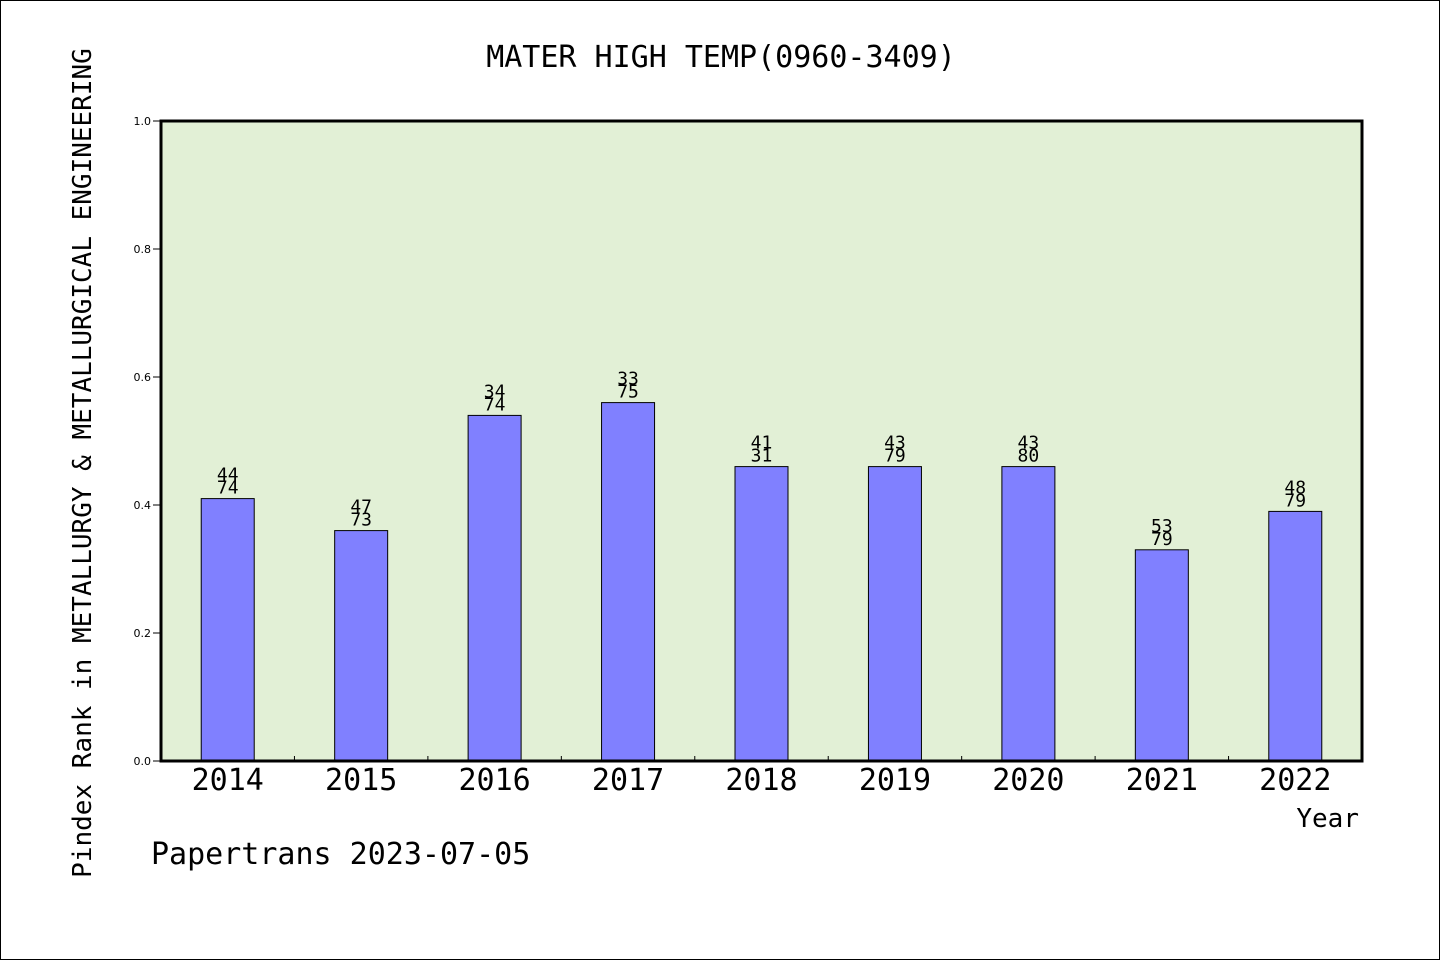 The image size is (1440, 961). Describe the element at coordinates (143, 249) in the screenshot. I see `y-tick-label-0.8: 0.8` at that location.